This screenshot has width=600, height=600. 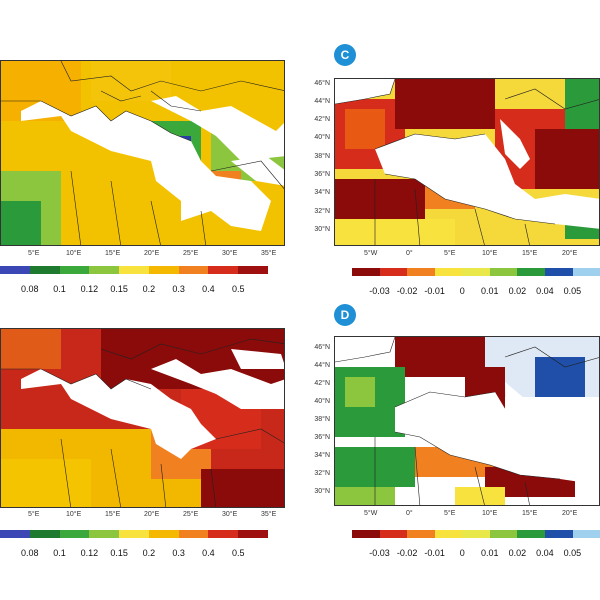 What do you see at coordinates (345, 55) in the screenshot?
I see `panel-c-badge: C` at bounding box center [345, 55].